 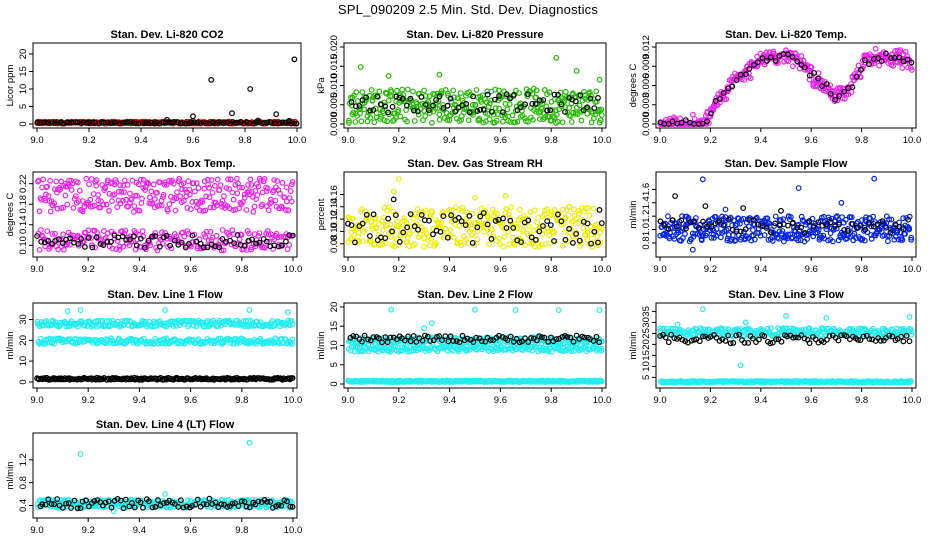 What do you see at coordinates (23, 106) in the screenshot?
I see `y-tick-label: 5` at bounding box center [23, 106].